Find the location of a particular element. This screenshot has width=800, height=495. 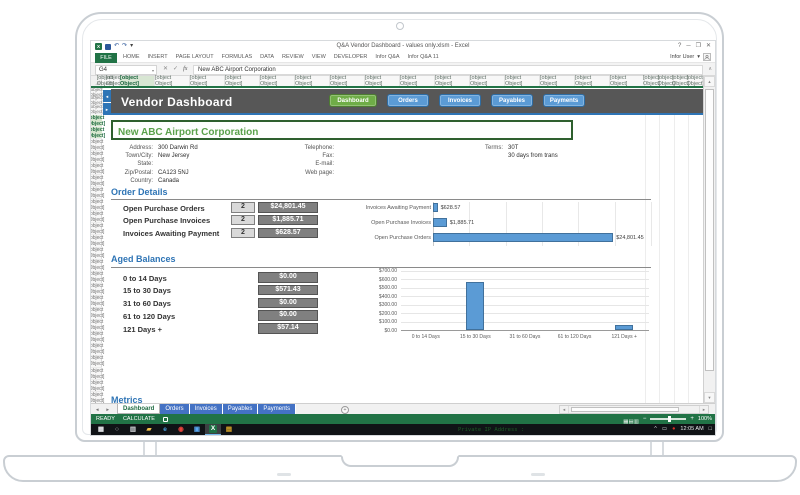

vertical-scrollbar-thumb is located at coordinates (709, 230).